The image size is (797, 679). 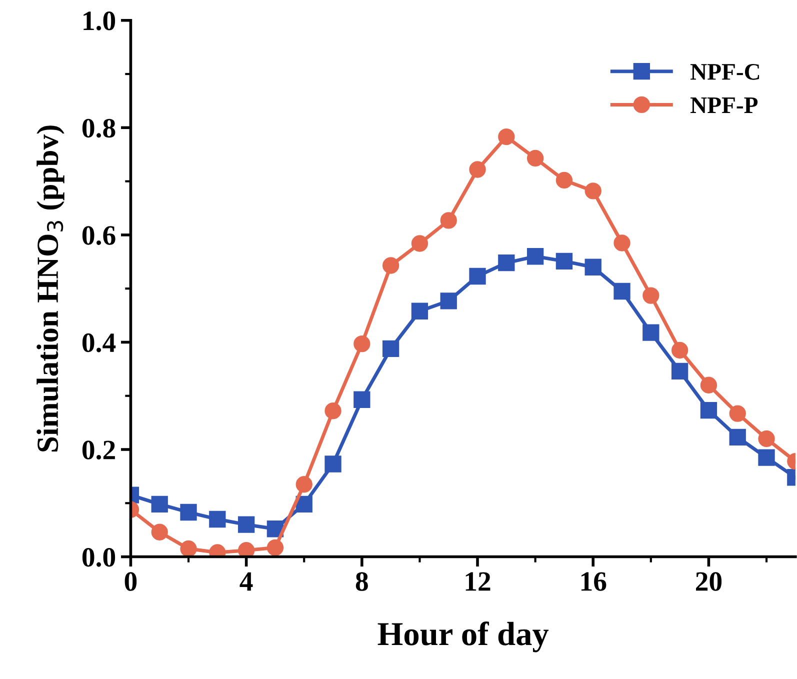 What do you see at coordinates (478, 581) in the screenshot?
I see `x-tick-label: 12` at bounding box center [478, 581].